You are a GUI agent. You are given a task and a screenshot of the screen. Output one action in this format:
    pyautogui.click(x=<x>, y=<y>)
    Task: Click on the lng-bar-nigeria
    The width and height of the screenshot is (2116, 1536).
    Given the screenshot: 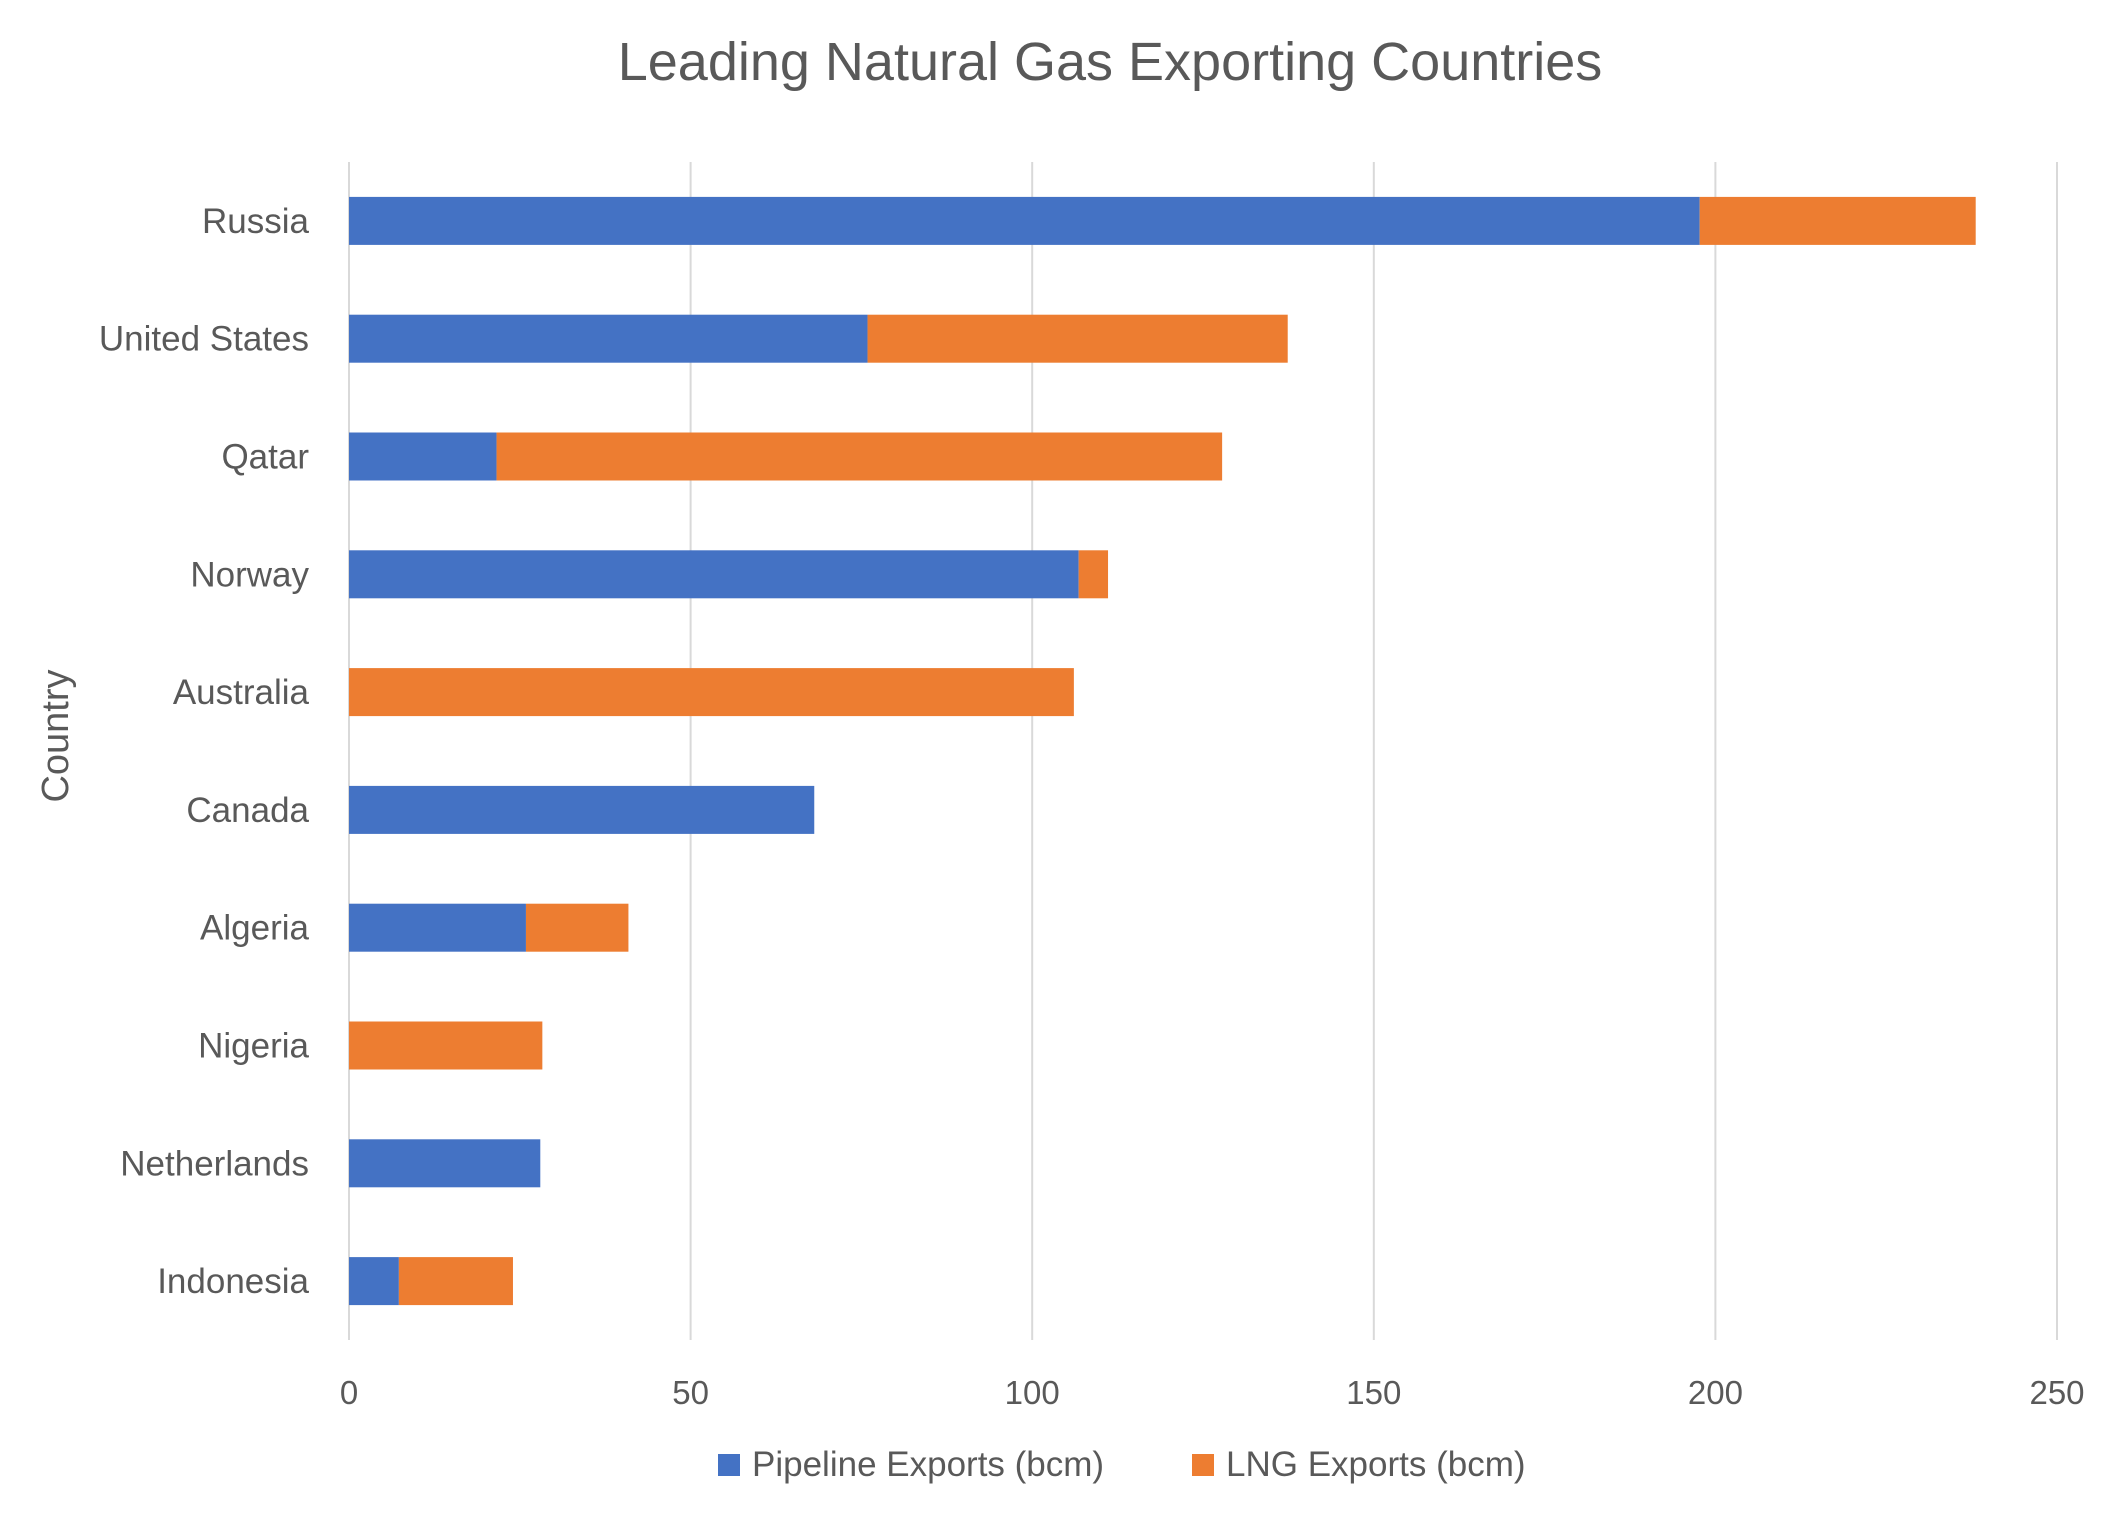 What is the action you would take?
    pyautogui.click(x=446, y=1045)
    